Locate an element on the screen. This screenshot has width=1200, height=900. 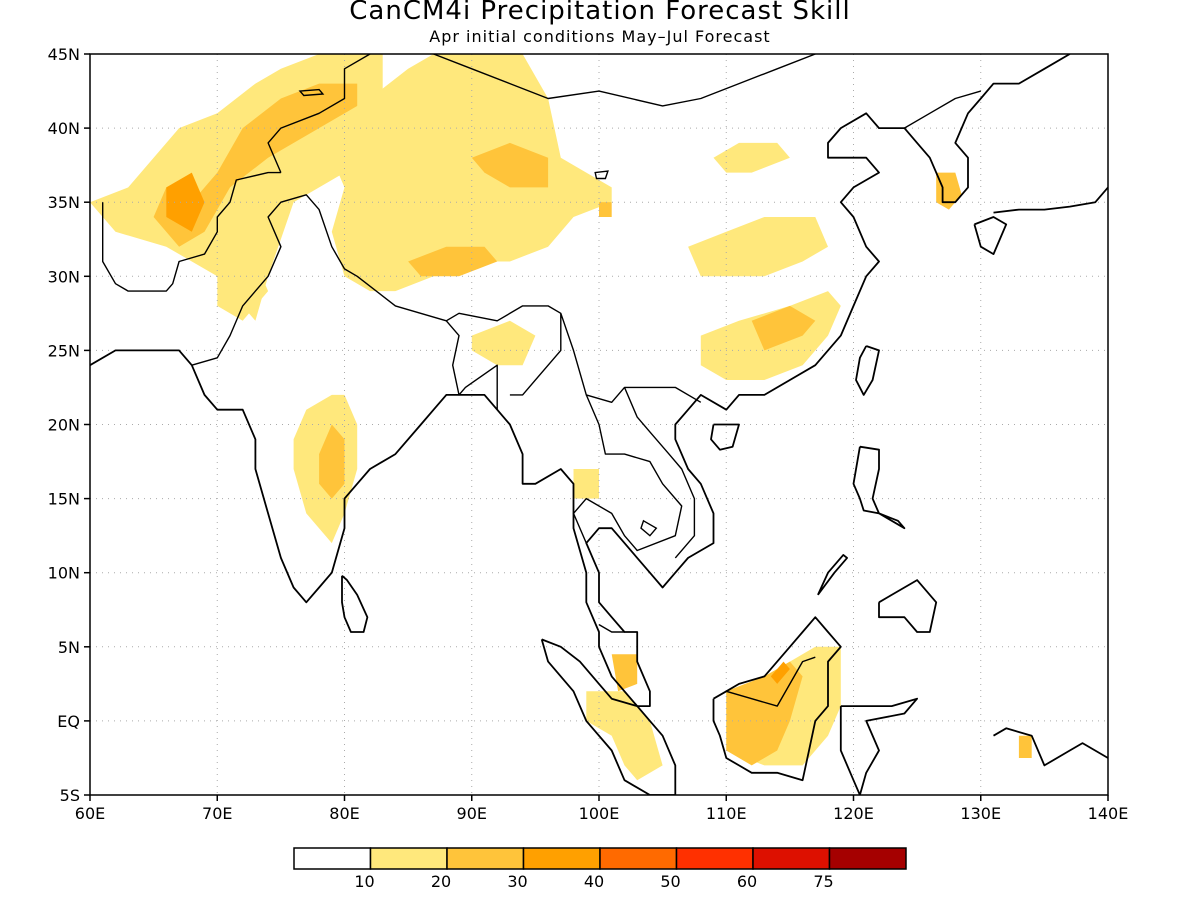
lat-tick-label: 15N is located at coordinates (64, 499).